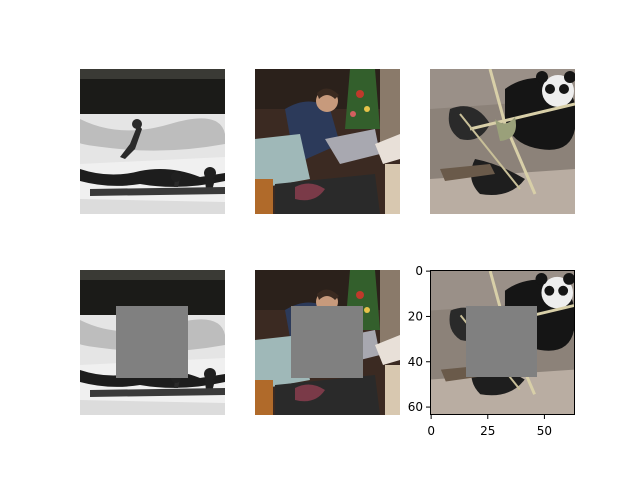  Describe the element at coordinates (415, 407) in the screenshot. I see `y-tick-label: 60` at that location.